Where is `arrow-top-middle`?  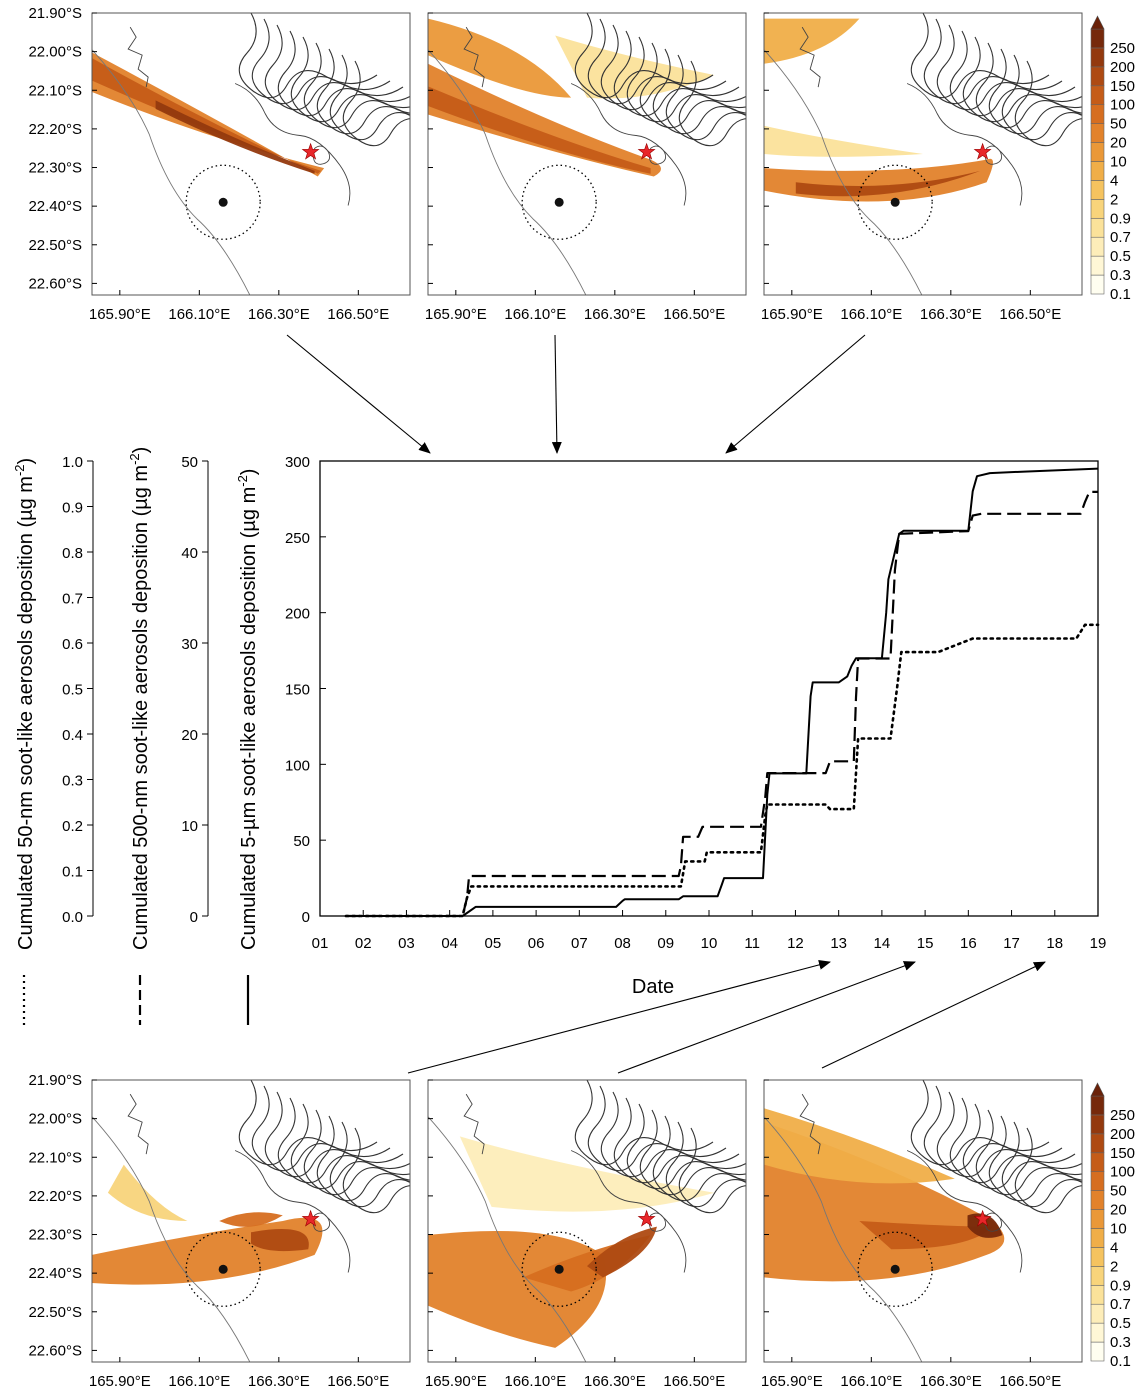 arrow-top-middle is located at coordinates (556, 394).